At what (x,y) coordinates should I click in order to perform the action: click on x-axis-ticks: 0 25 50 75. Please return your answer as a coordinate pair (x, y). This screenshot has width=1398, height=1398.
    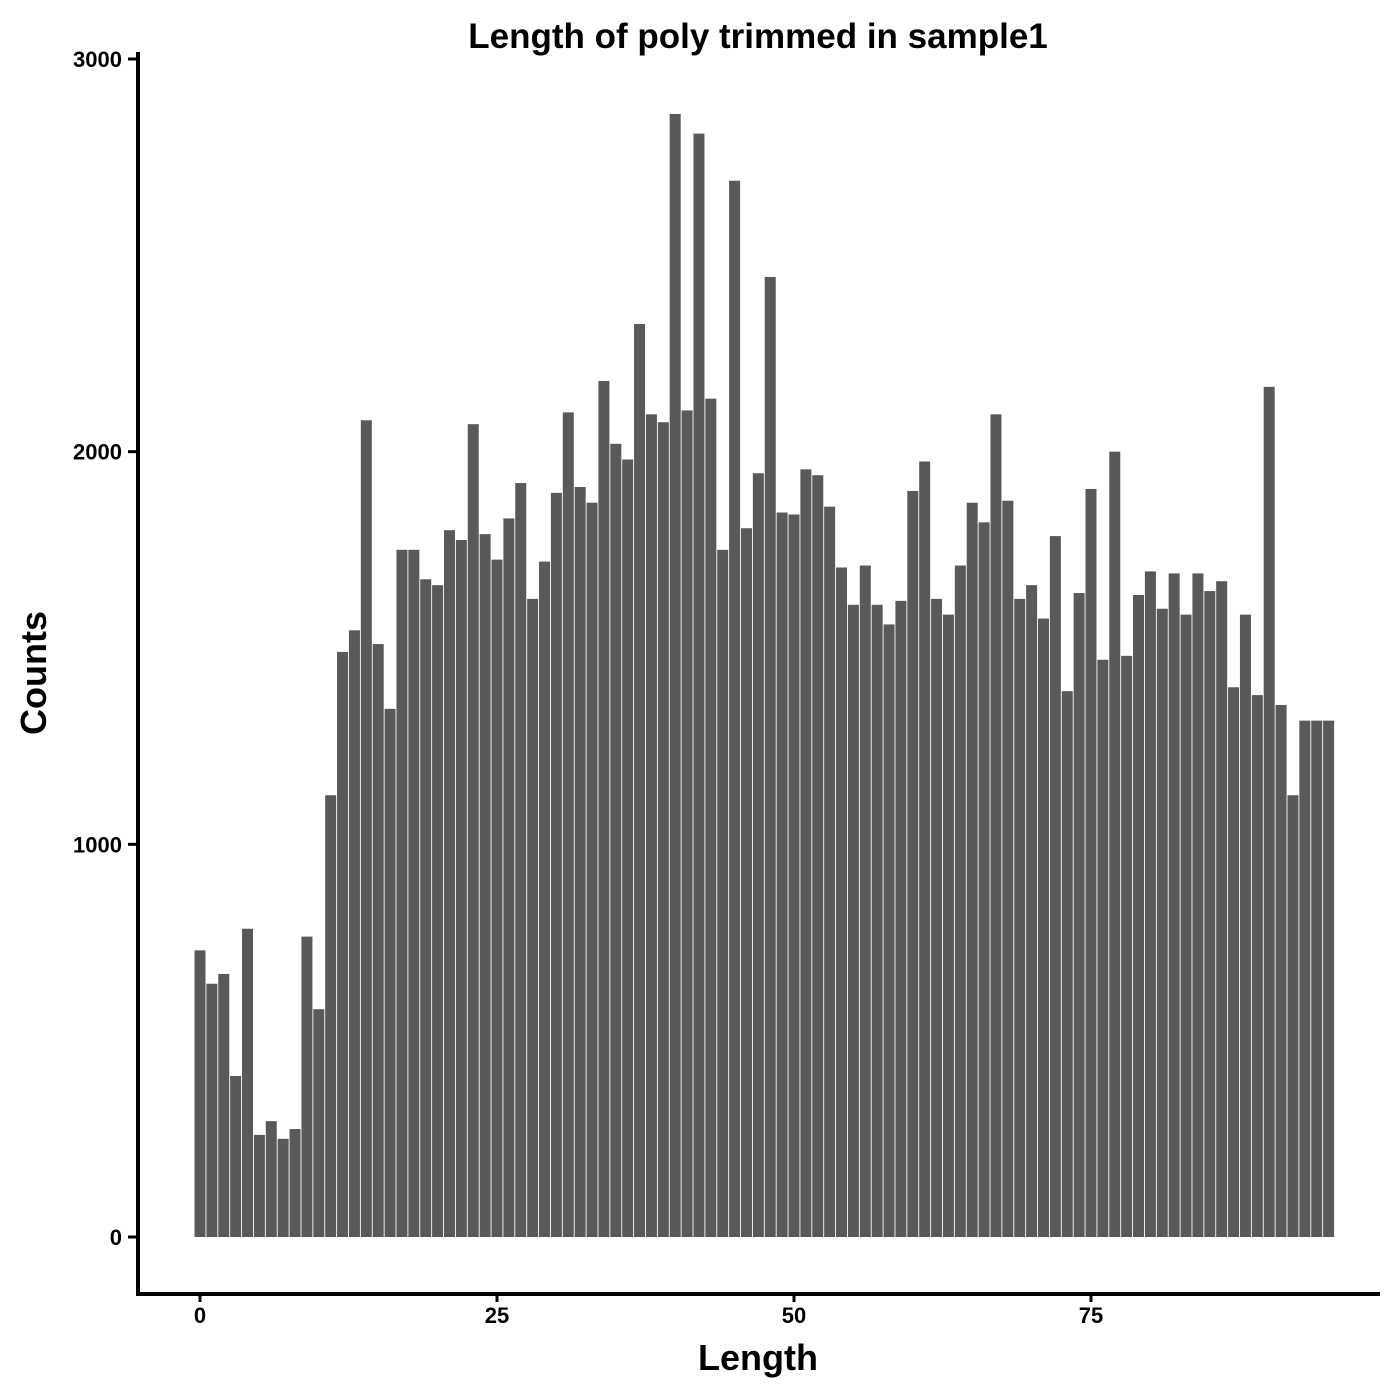
    Looking at the image, I should click on (648, 1311).